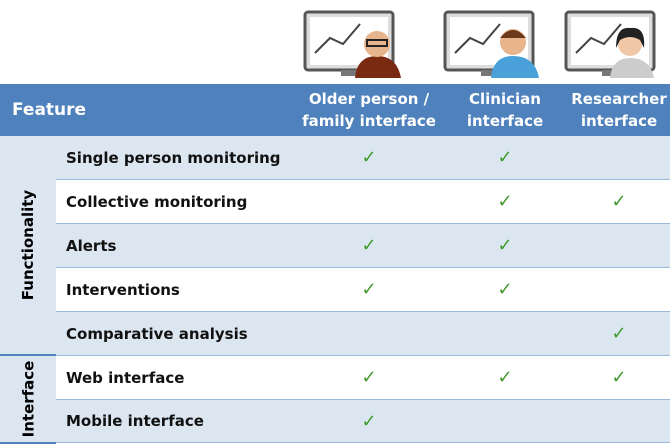 The image size is (670, 444). What do you see at coordinates (505, 99) in the screenshot?
I see `header-line: Clinician` at bounding box center [505, 99].